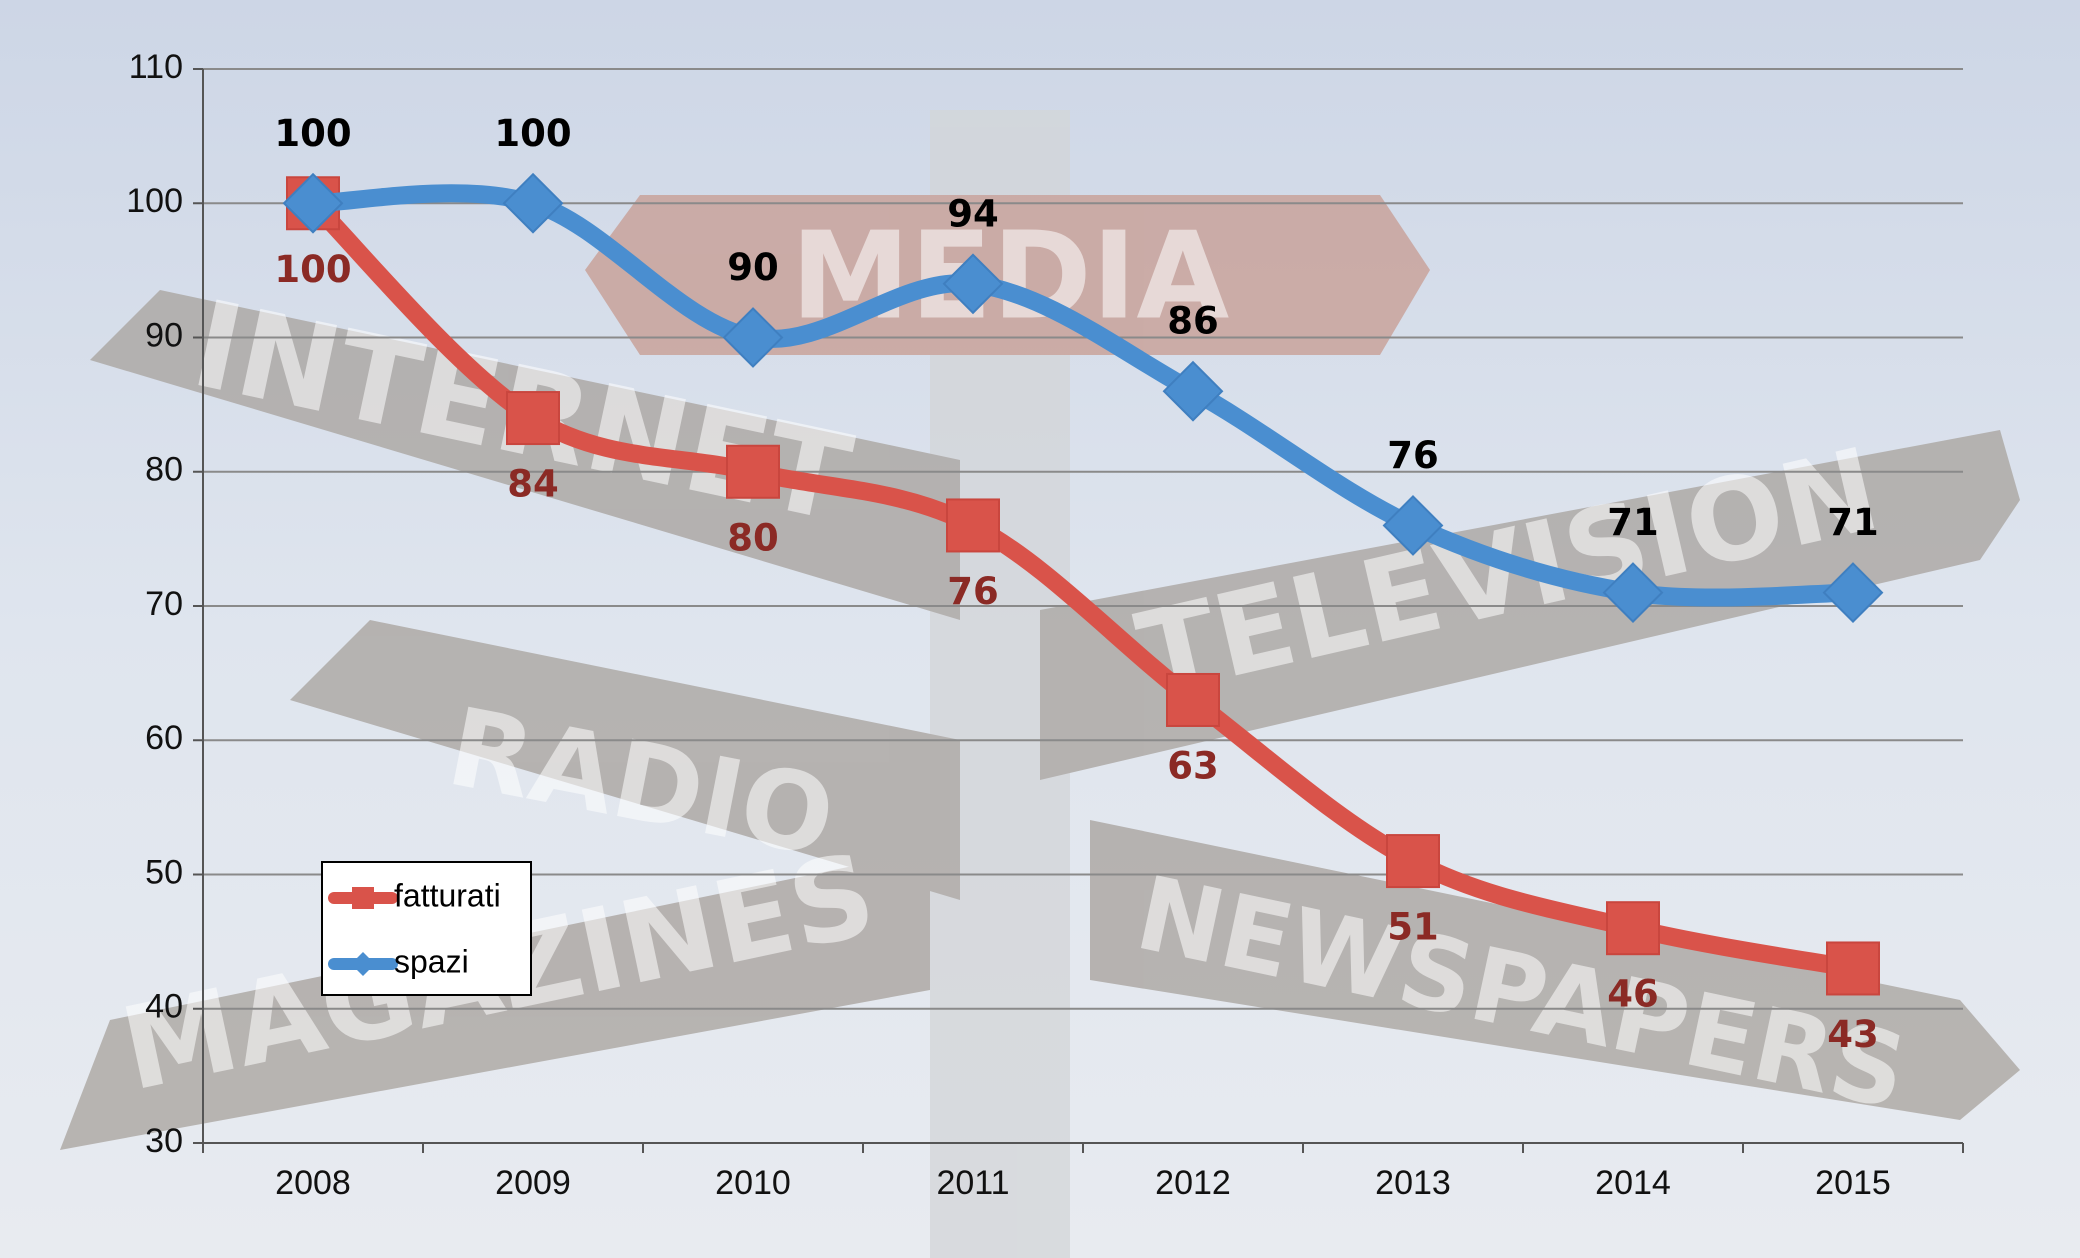 The width and height of the screenshot is (2080, 1258). What do you see at coordinates (431, 961) in the screenshot?
I see `legend-label: spazi` at bounding box center [431, 961].